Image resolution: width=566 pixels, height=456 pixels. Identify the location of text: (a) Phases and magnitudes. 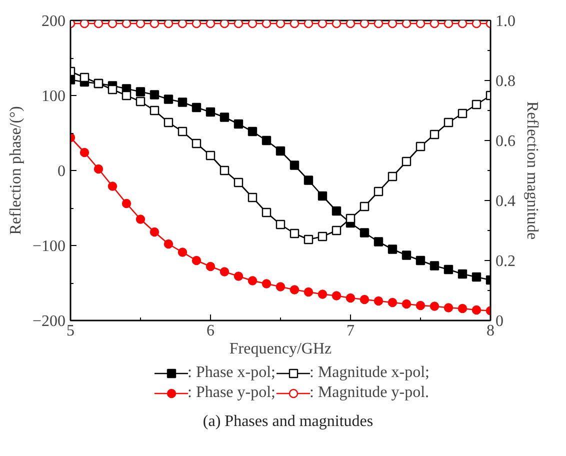
(288, 422).